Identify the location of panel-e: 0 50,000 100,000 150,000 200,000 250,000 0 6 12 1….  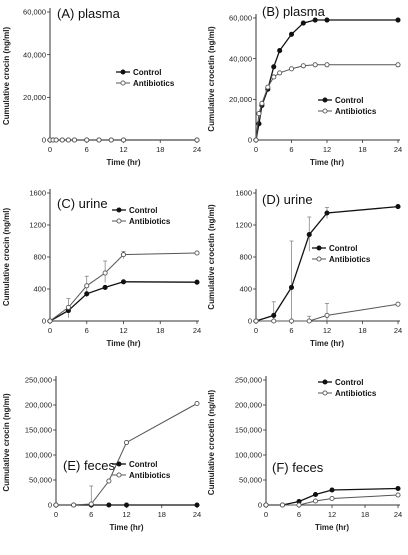
(101, 454).